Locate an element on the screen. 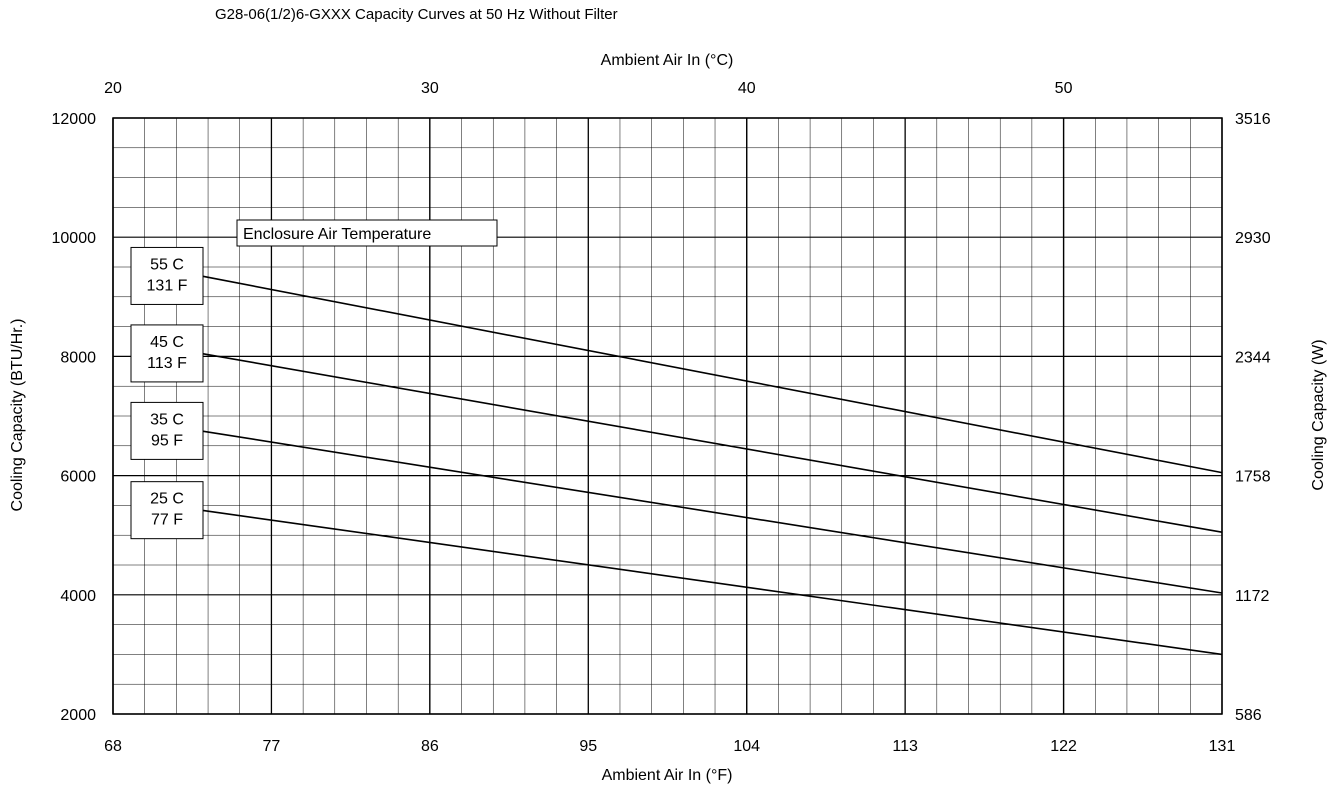 This screenshot has width=1343, height=789. y-tick-label: 4000 is located at coordinates (78, 596).